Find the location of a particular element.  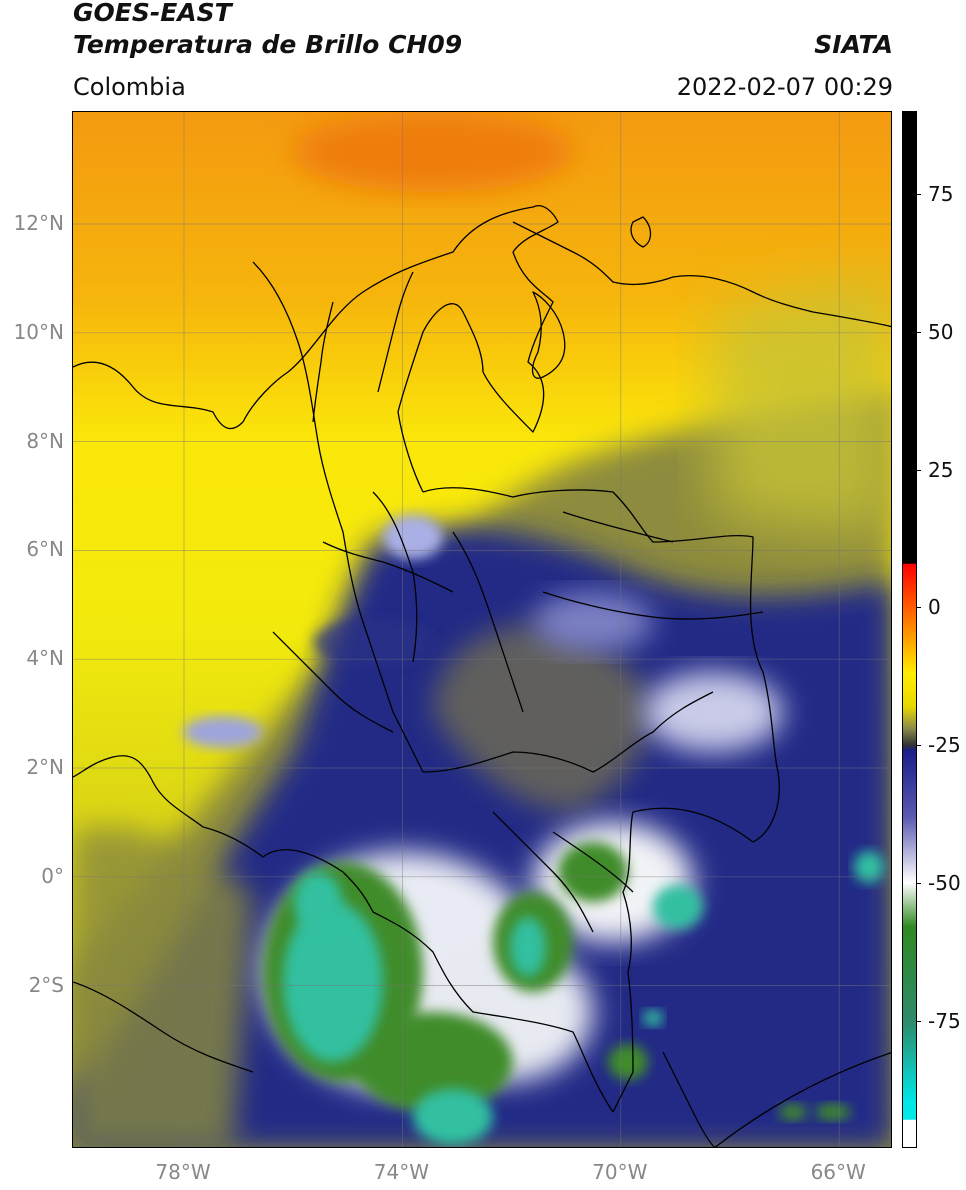

latitude-tick-label: 12°N is located at coordinates (38, 223).